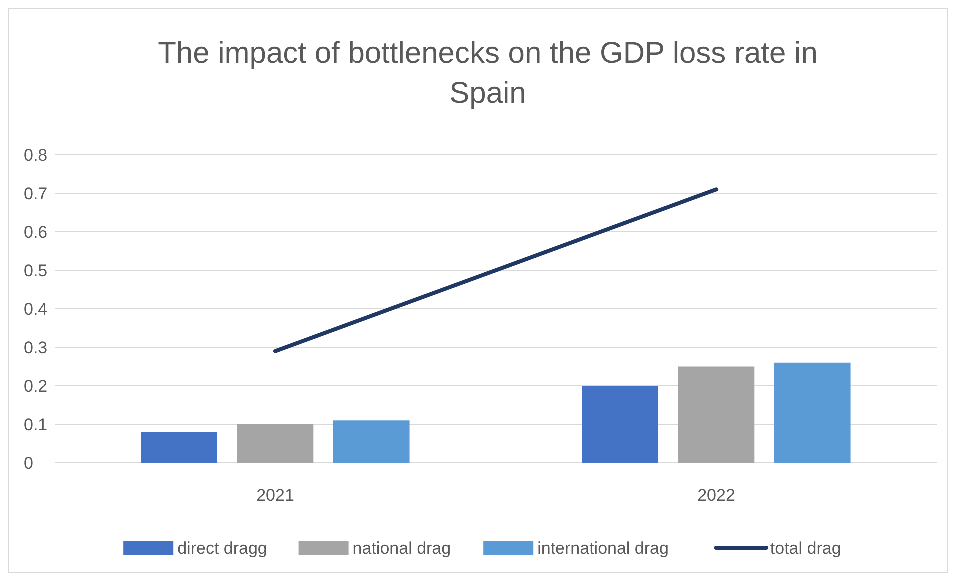 The height and width of the screenshot is (581, 956). I want to click on chart-title: The impact of bottlenecks on the GDP loss rate in Spain, so click(488, 73).